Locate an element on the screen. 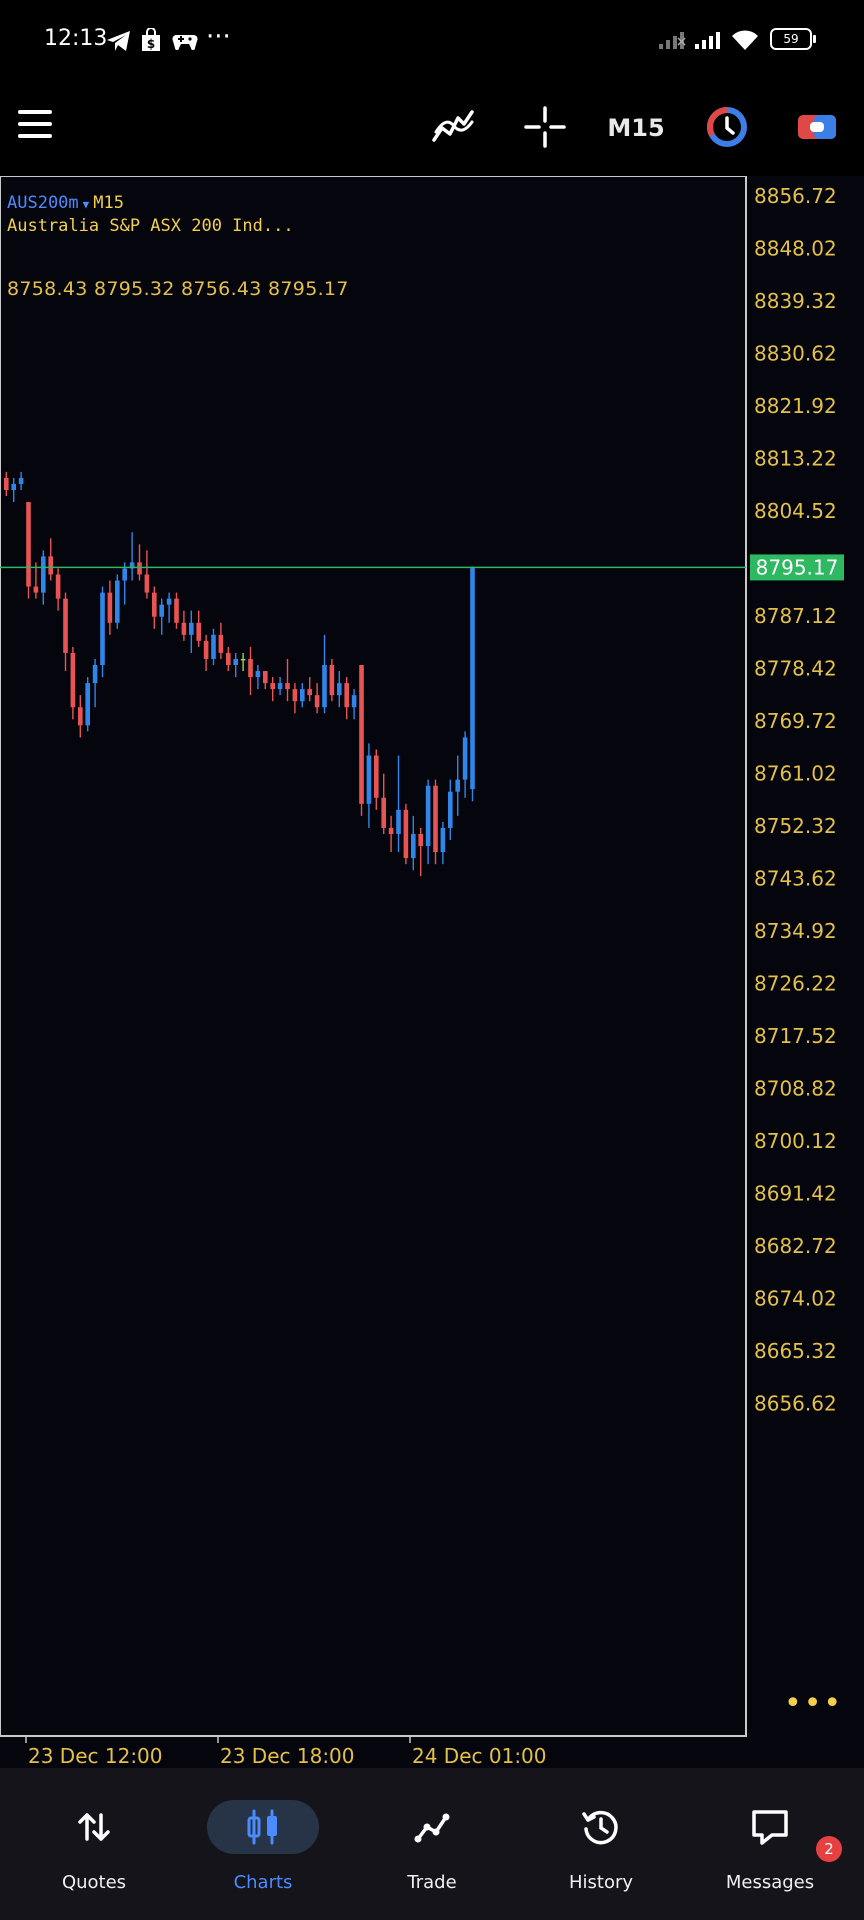  symbol-dropdown-icon: ▼ is located at coordinates (86, 204).